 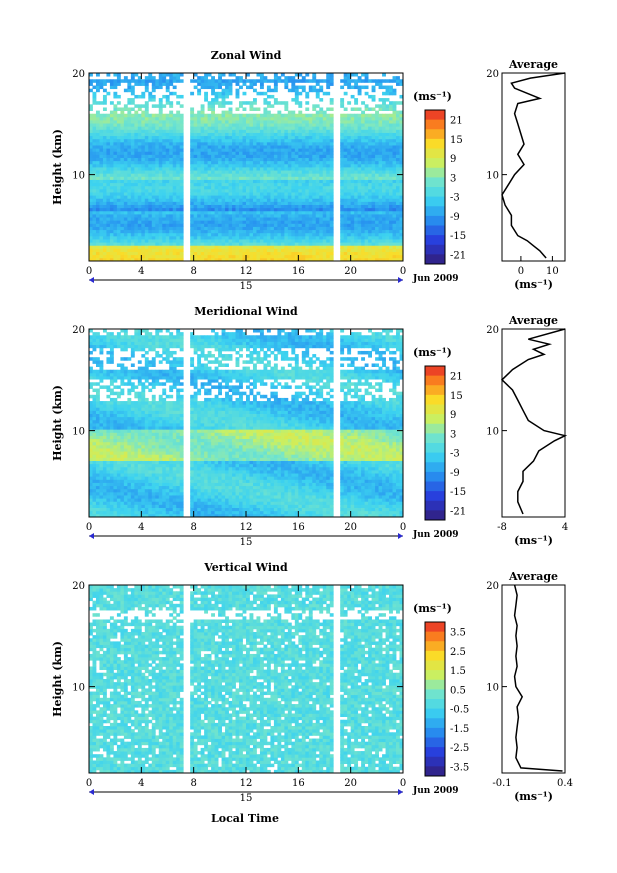 I want to click on colorbar-tick-label: -1.5, so click(x=459, y=729).